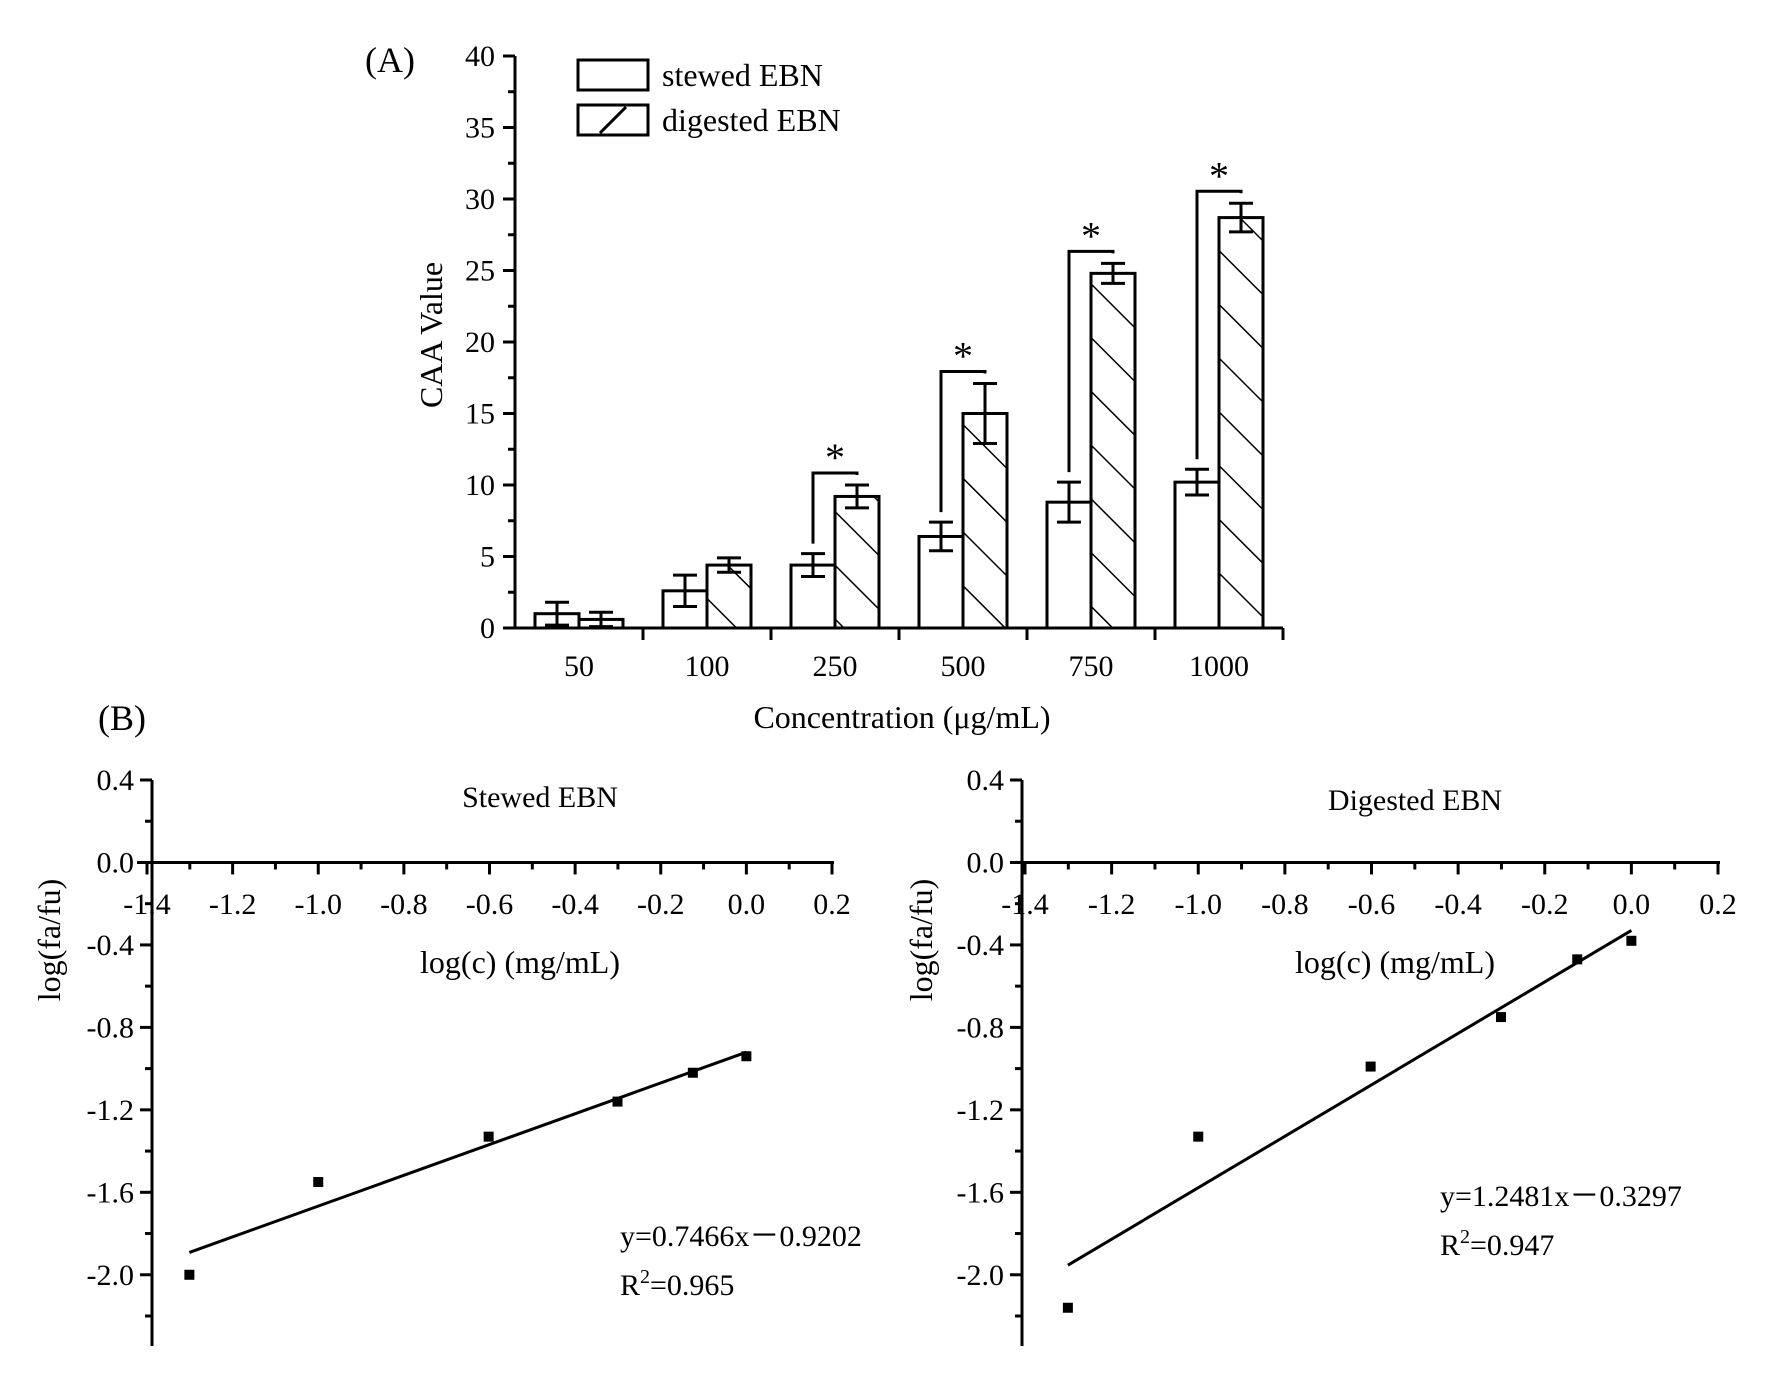 The height and width of the screenshot is (1383, 1767). What do you see at coordinates (981, 1275) in the screenshot?
I see `y-tick-label-digested: -2.0` at bounding box center [981, 1275].